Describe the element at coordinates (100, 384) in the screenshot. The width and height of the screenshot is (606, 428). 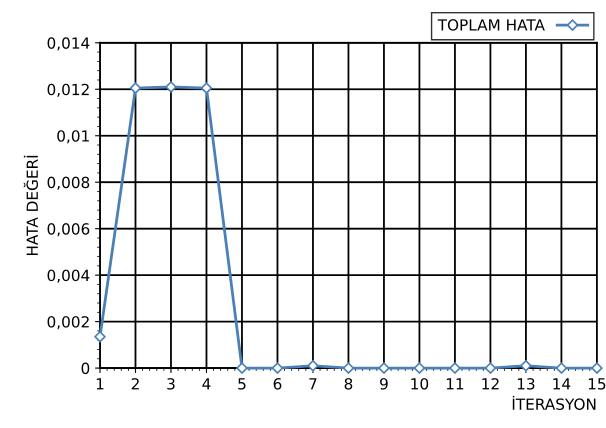
I see `x-tick-label: 1` at that location.